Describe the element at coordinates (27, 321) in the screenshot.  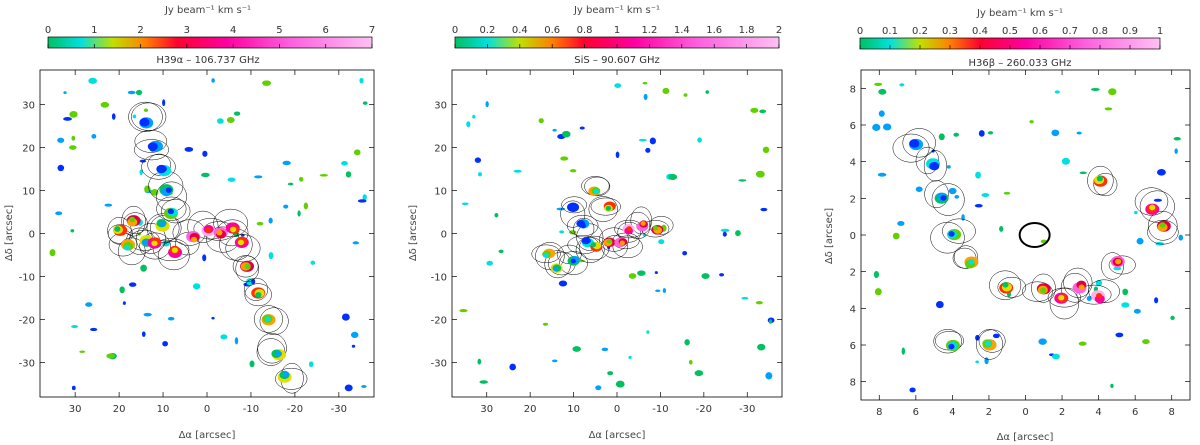
I see `y-tick-label: -20` at that location.